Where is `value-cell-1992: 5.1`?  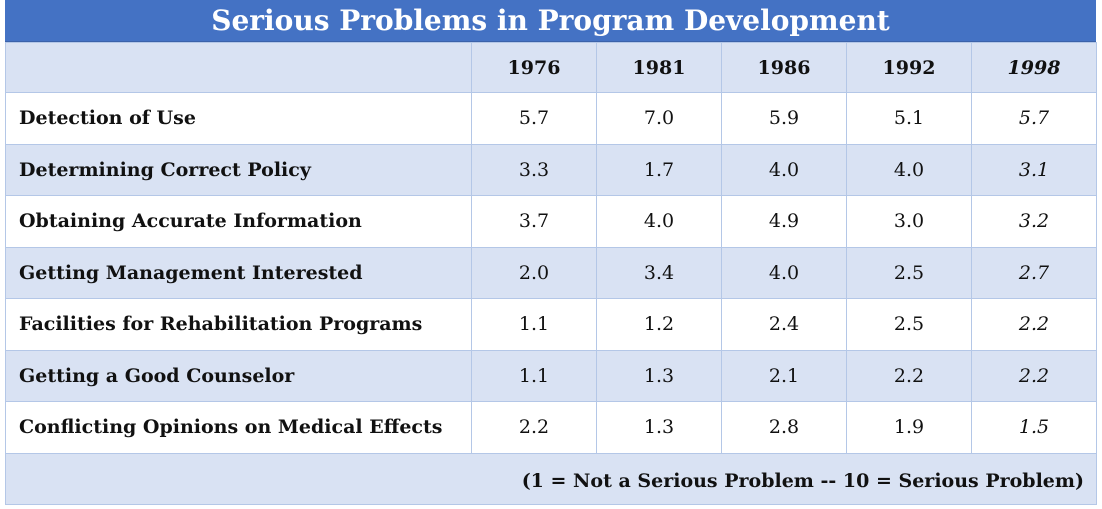
value-cell-1992: 5.1 is located at coordinates (909, 118).